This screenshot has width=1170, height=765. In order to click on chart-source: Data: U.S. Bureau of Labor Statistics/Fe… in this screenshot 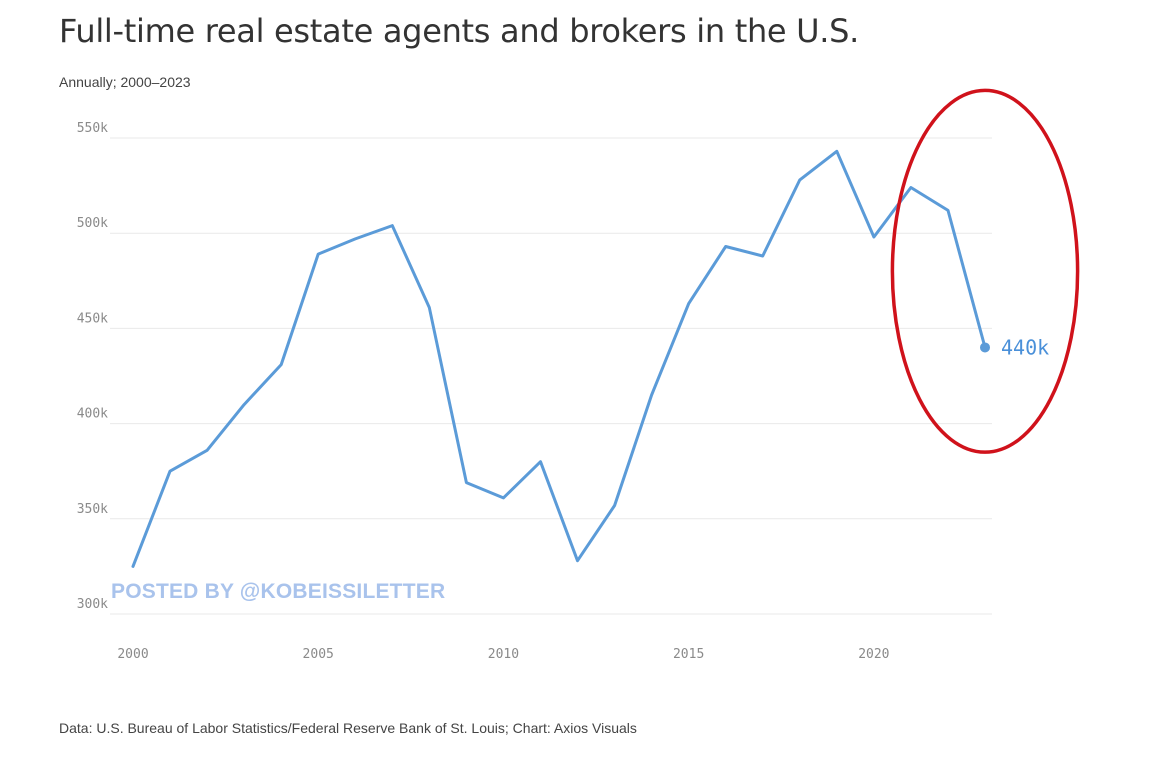, I will do `click(348, 728)`.